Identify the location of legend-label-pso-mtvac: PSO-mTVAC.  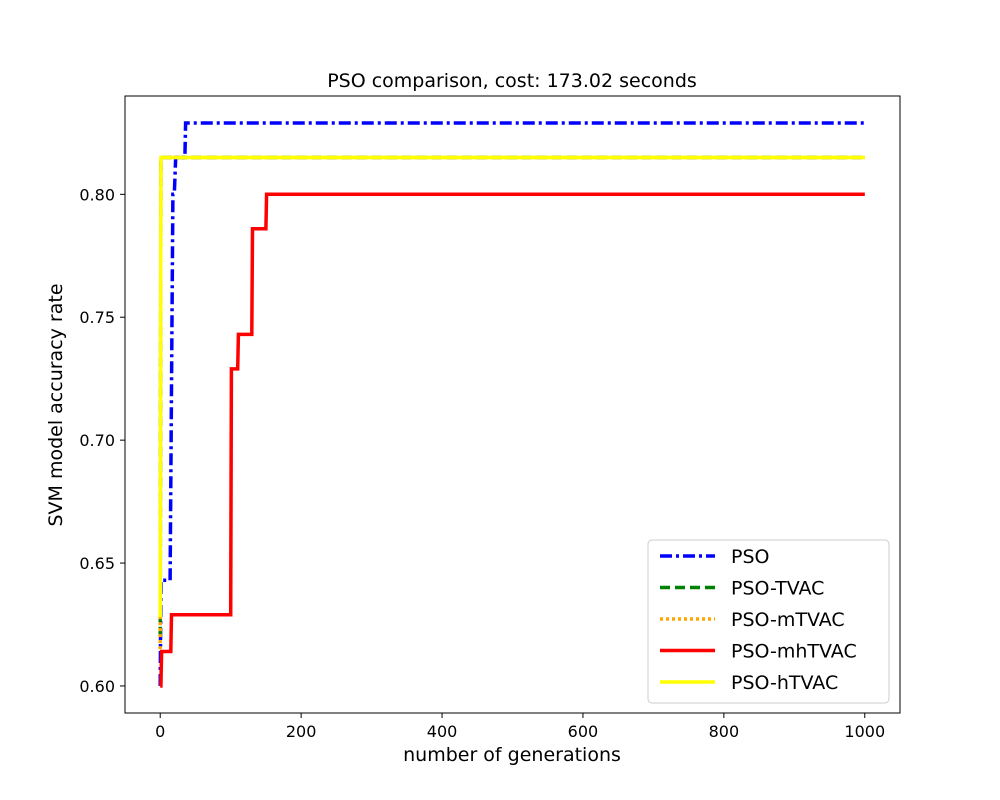
(788, 620).